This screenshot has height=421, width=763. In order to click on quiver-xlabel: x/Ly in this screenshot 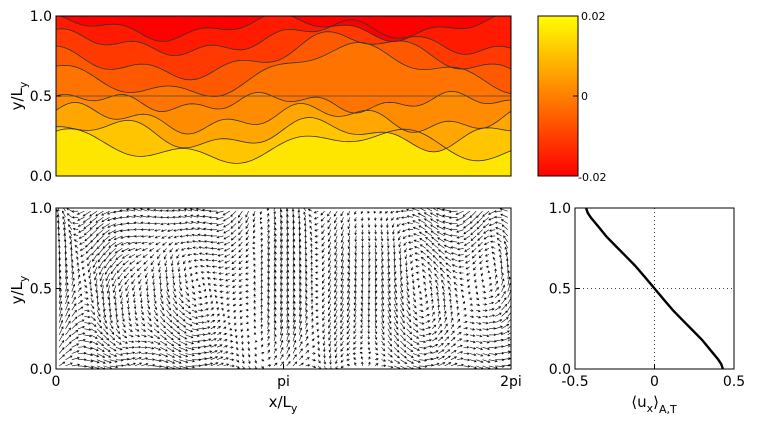, I will do `click(283, 404)`.